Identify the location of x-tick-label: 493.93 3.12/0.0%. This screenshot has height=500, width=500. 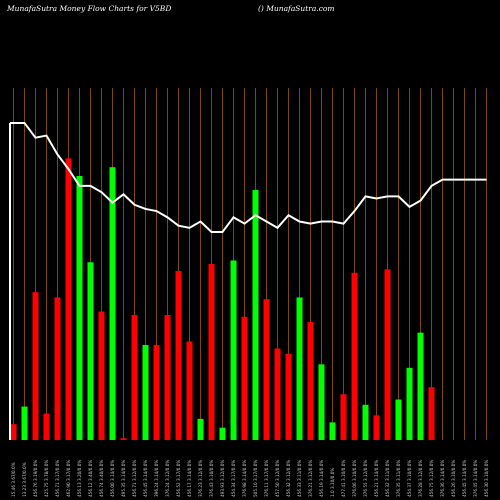
(222, 478).